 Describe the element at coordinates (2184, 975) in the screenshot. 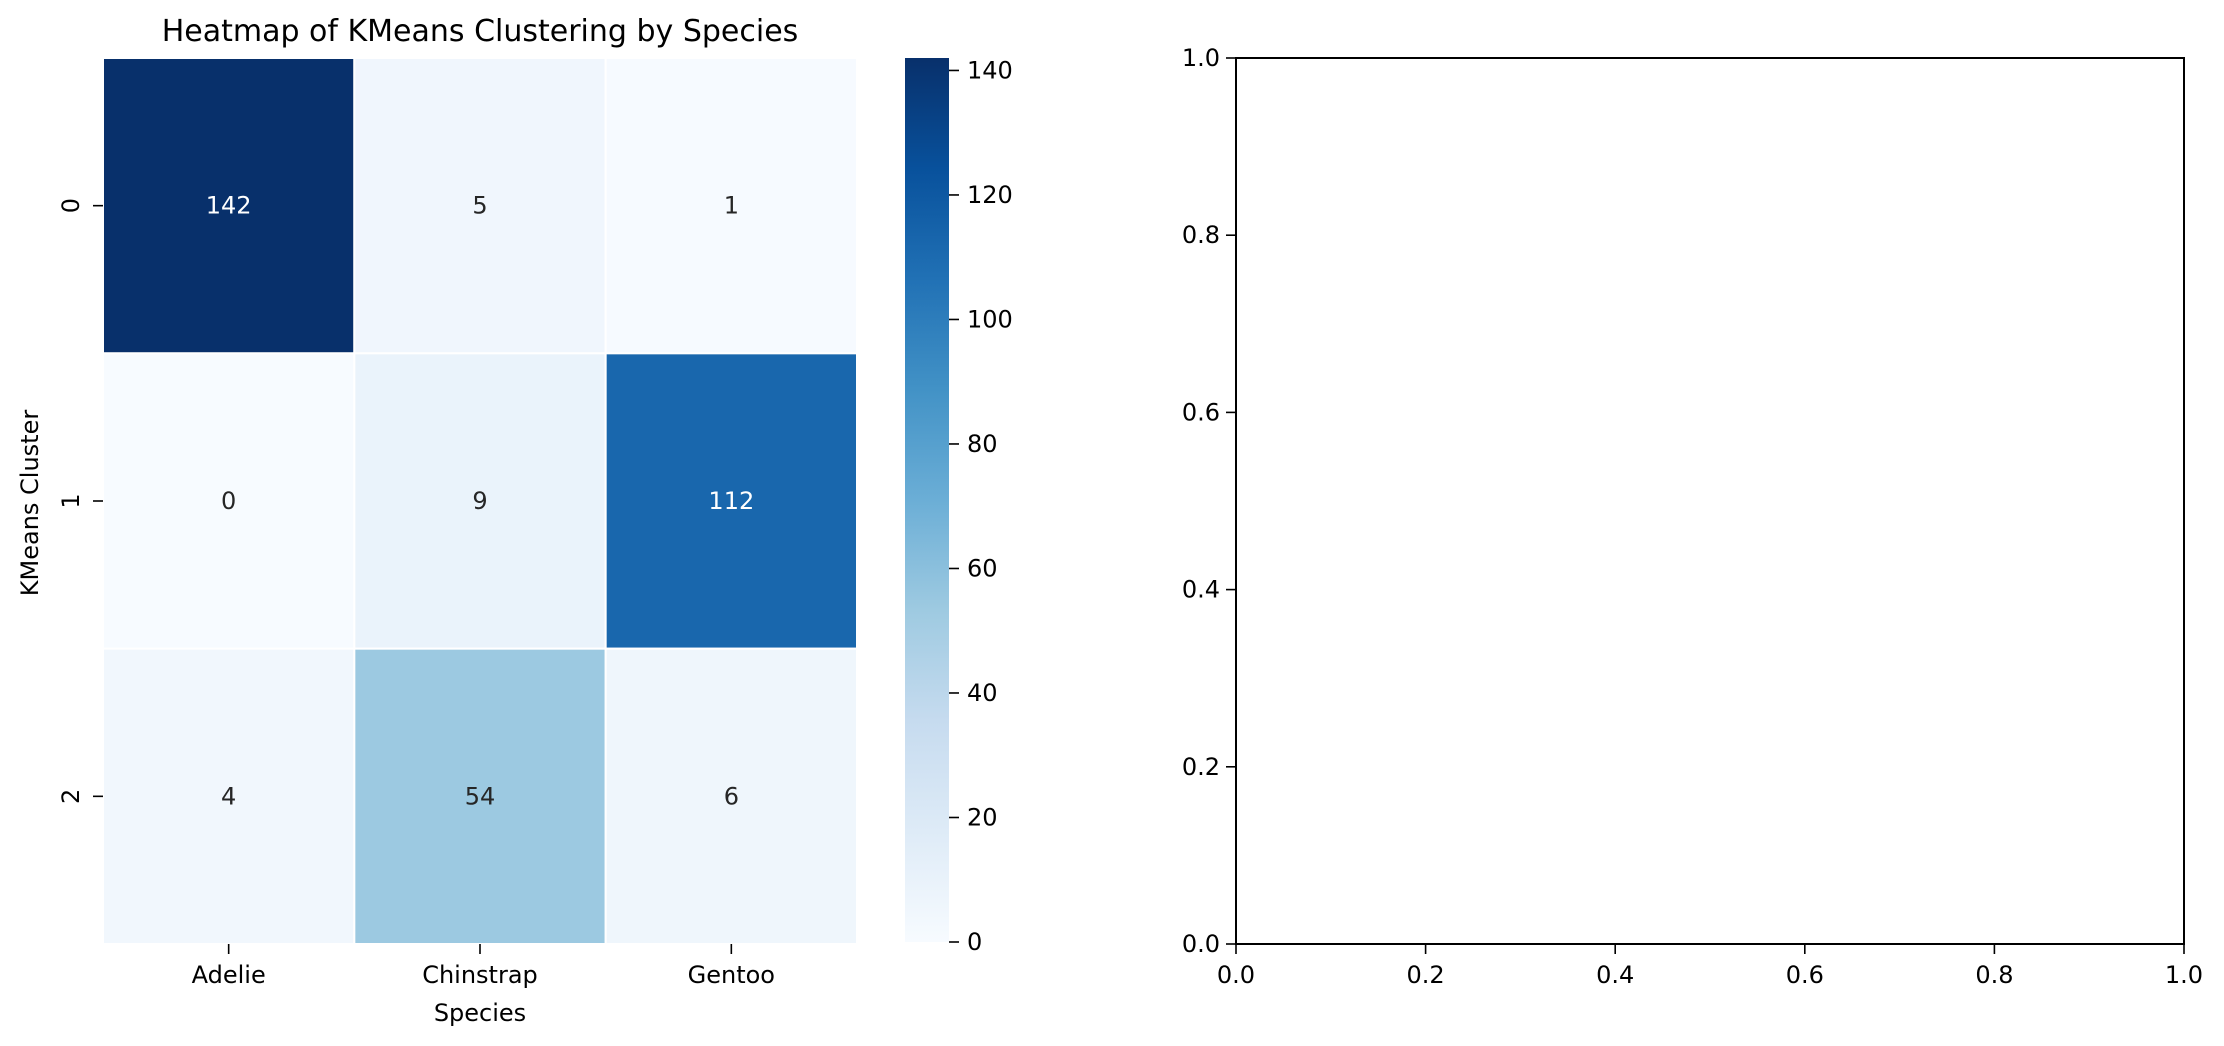

I see `empty-axes-x-tick-label: 1.0` at that location.